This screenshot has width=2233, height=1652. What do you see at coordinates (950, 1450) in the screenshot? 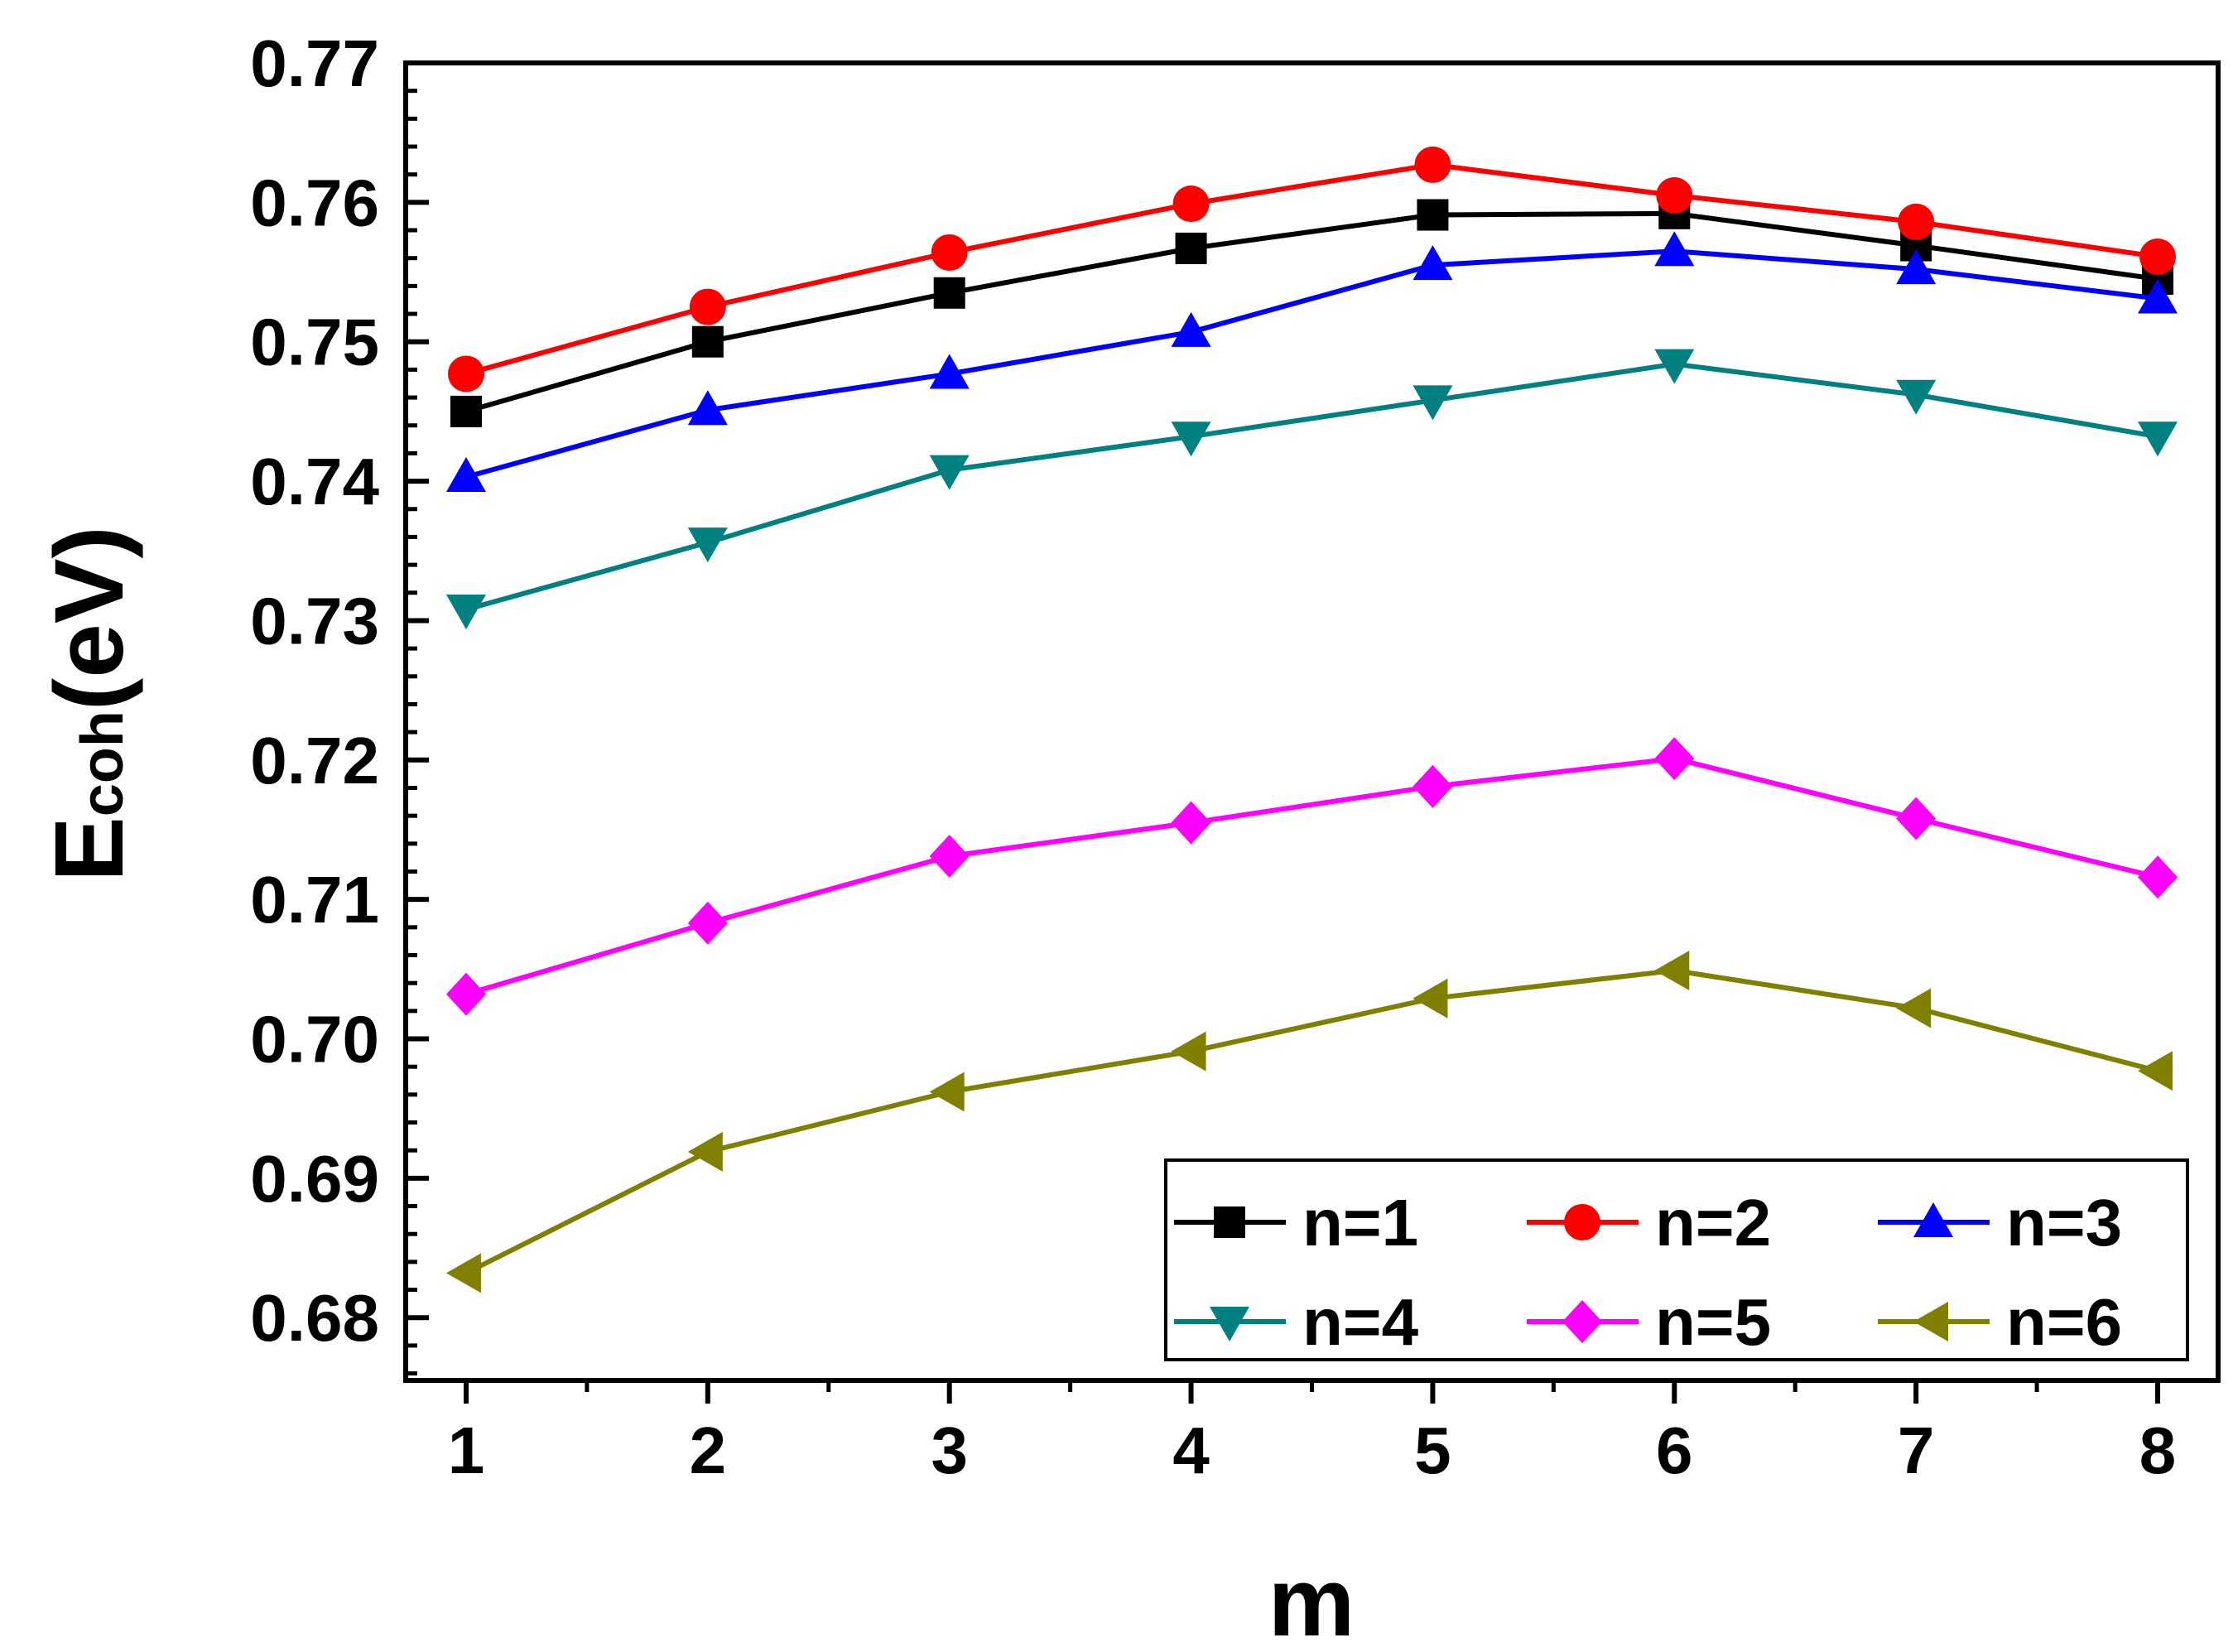
I see `x-tick-label: 3` at bounding box center [950, 1450].